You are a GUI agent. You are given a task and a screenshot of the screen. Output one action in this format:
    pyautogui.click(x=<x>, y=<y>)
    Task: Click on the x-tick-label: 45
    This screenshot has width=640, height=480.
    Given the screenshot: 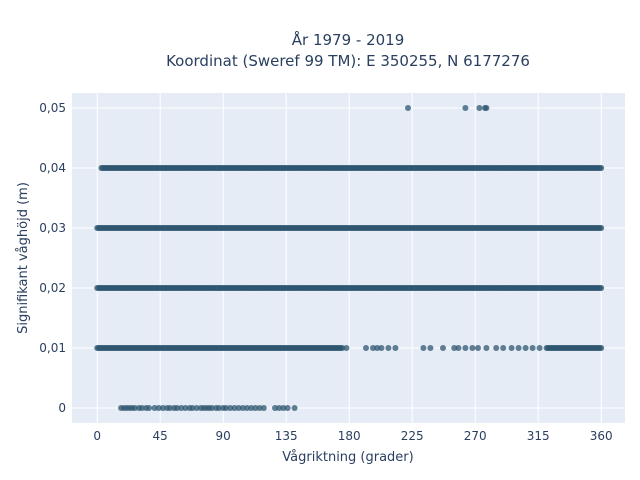 What is the action you would take?
    pyautogui.click(x=160, y=436)
    